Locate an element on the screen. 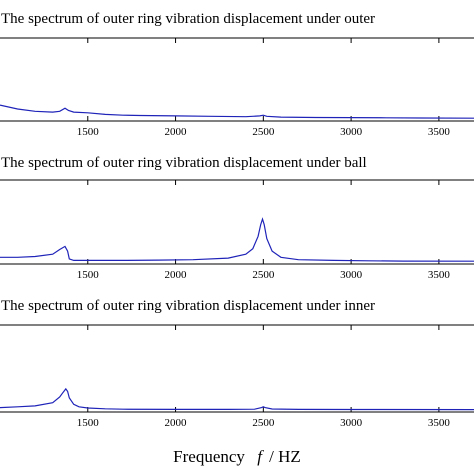 The height and width of the screenshot is (474, 474). panel-2-tick-label-1500: 1500 is located at coordinates (88, 275).